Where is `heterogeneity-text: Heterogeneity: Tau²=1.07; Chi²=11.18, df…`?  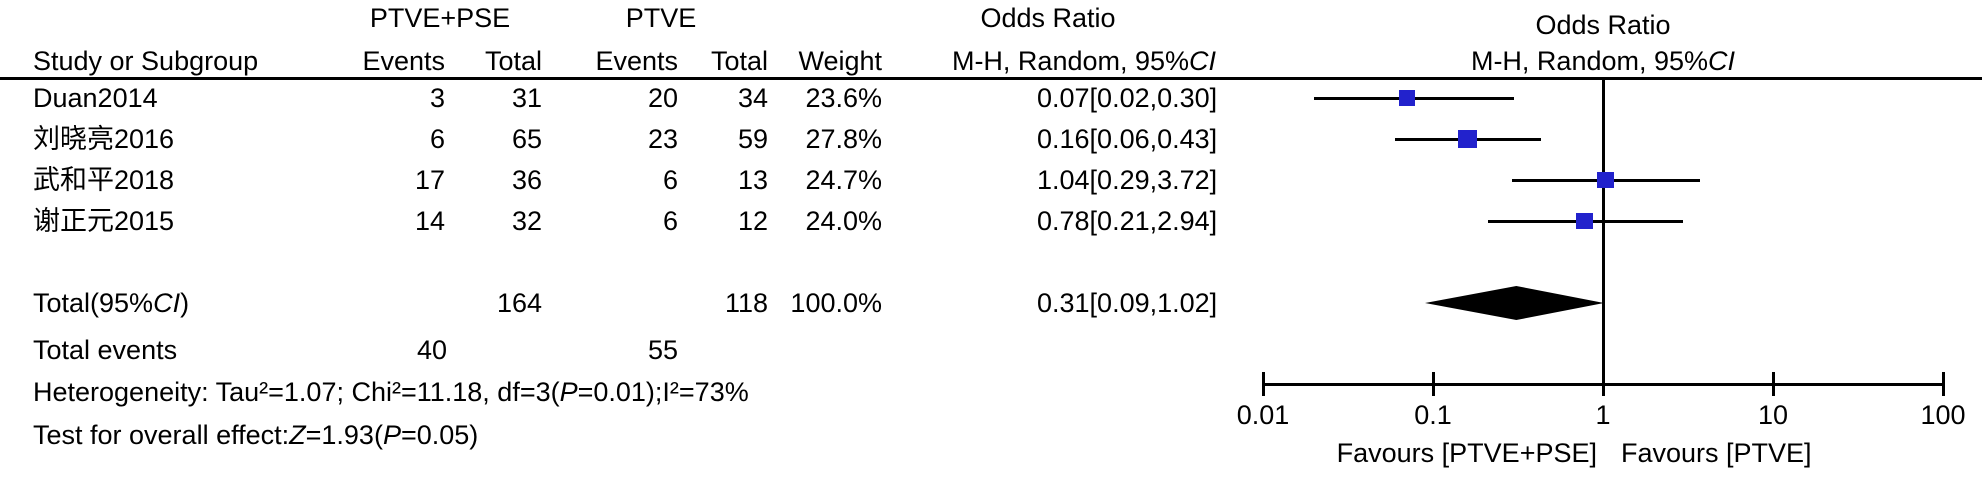 heterogeneity-text: Heterogeneity: Tau²=1.07; Chi²=11.18, df… is located at coordinates (391, 392).